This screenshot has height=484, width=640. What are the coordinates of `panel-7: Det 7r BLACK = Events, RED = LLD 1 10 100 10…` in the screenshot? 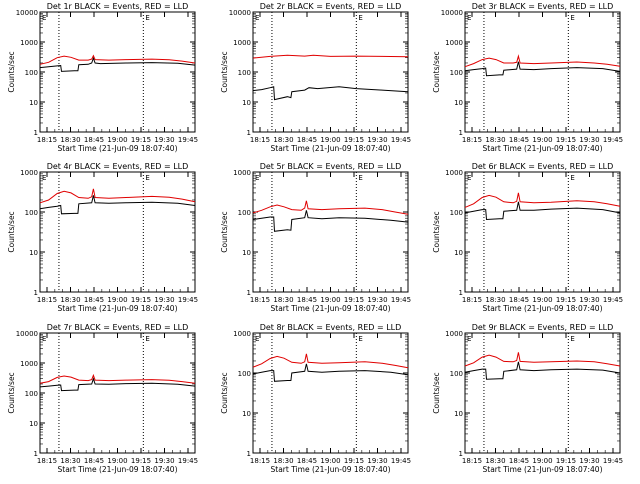 It's located at (102, 398).